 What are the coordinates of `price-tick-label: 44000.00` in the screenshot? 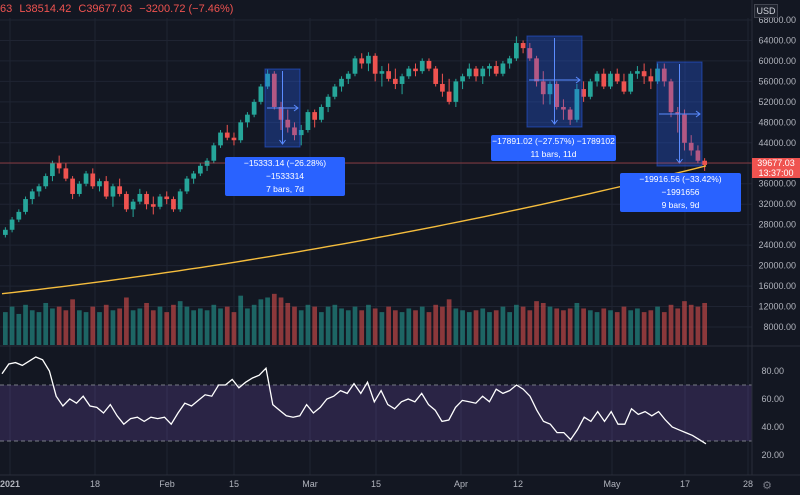 It's located at (777, 143).